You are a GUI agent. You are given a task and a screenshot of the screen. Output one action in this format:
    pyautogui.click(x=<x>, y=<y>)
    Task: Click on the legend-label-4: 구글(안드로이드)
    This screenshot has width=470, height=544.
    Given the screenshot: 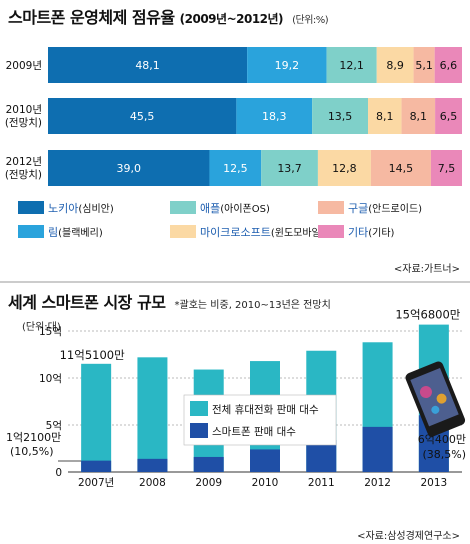 What is the action you would take?
    pyautogui.click(x=385, y=208)
    